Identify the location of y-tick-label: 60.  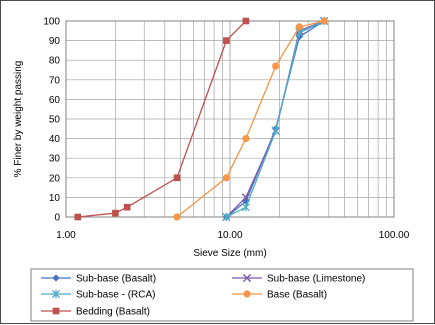
(55, 100).